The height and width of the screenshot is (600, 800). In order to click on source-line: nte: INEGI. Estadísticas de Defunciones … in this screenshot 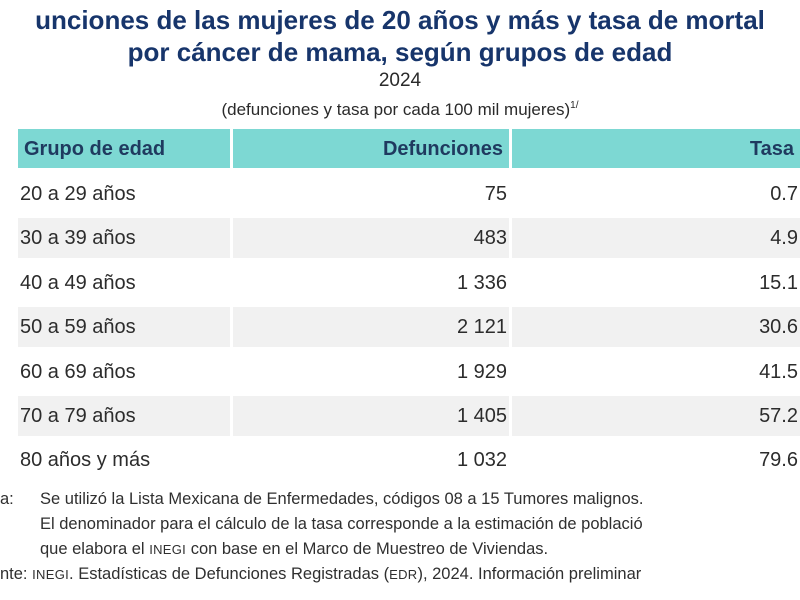, I will do `click(320, 574)`.